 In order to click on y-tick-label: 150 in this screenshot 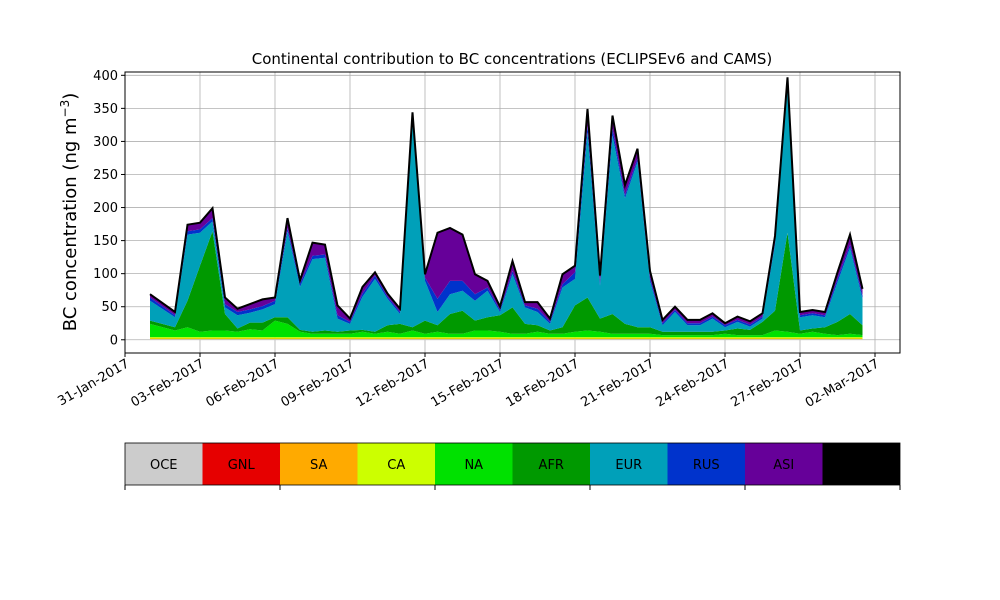, I will do `click(105, 241)`.